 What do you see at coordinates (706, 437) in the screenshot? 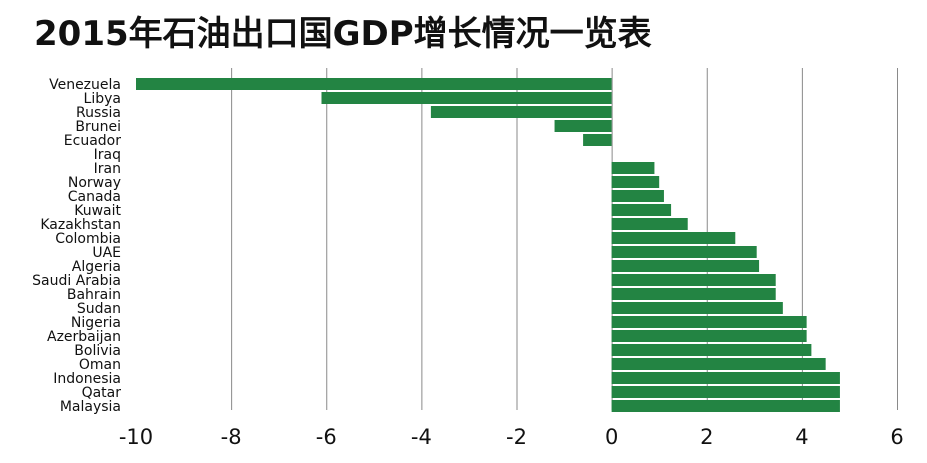
I see `x-tick-label: 2` at bounding box center [706, 437].